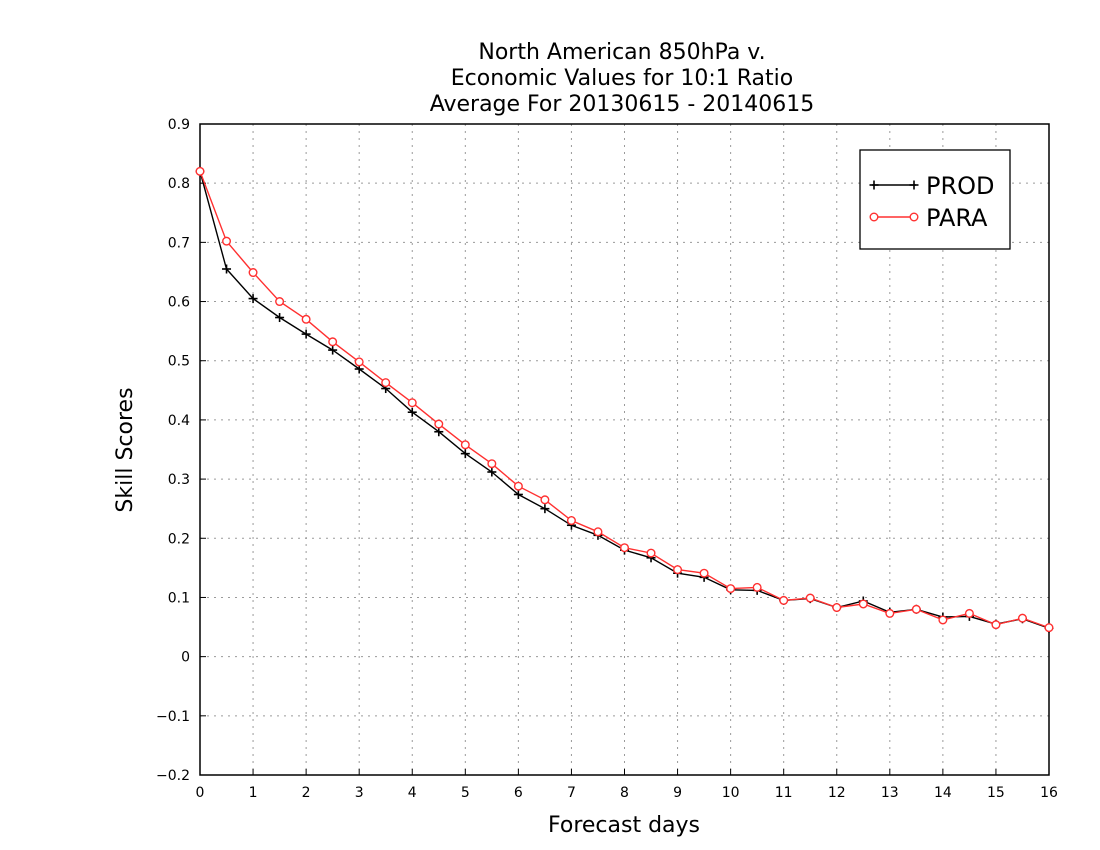 The height and width of the screenshot is (850, 1100). Describe the element at coordinates (359, 793) in the screenshot. I see `x-tick-label: 3` at that location.